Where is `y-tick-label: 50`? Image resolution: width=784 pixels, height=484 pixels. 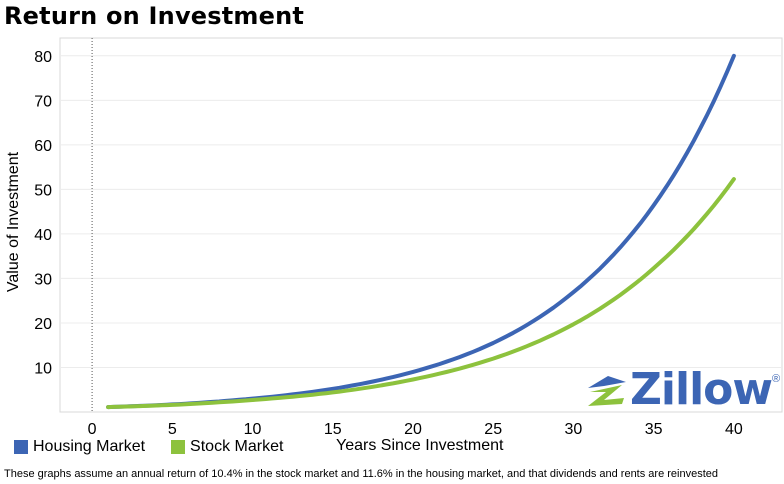 y-tick-label: 50 is located at coordinates (43, 190).